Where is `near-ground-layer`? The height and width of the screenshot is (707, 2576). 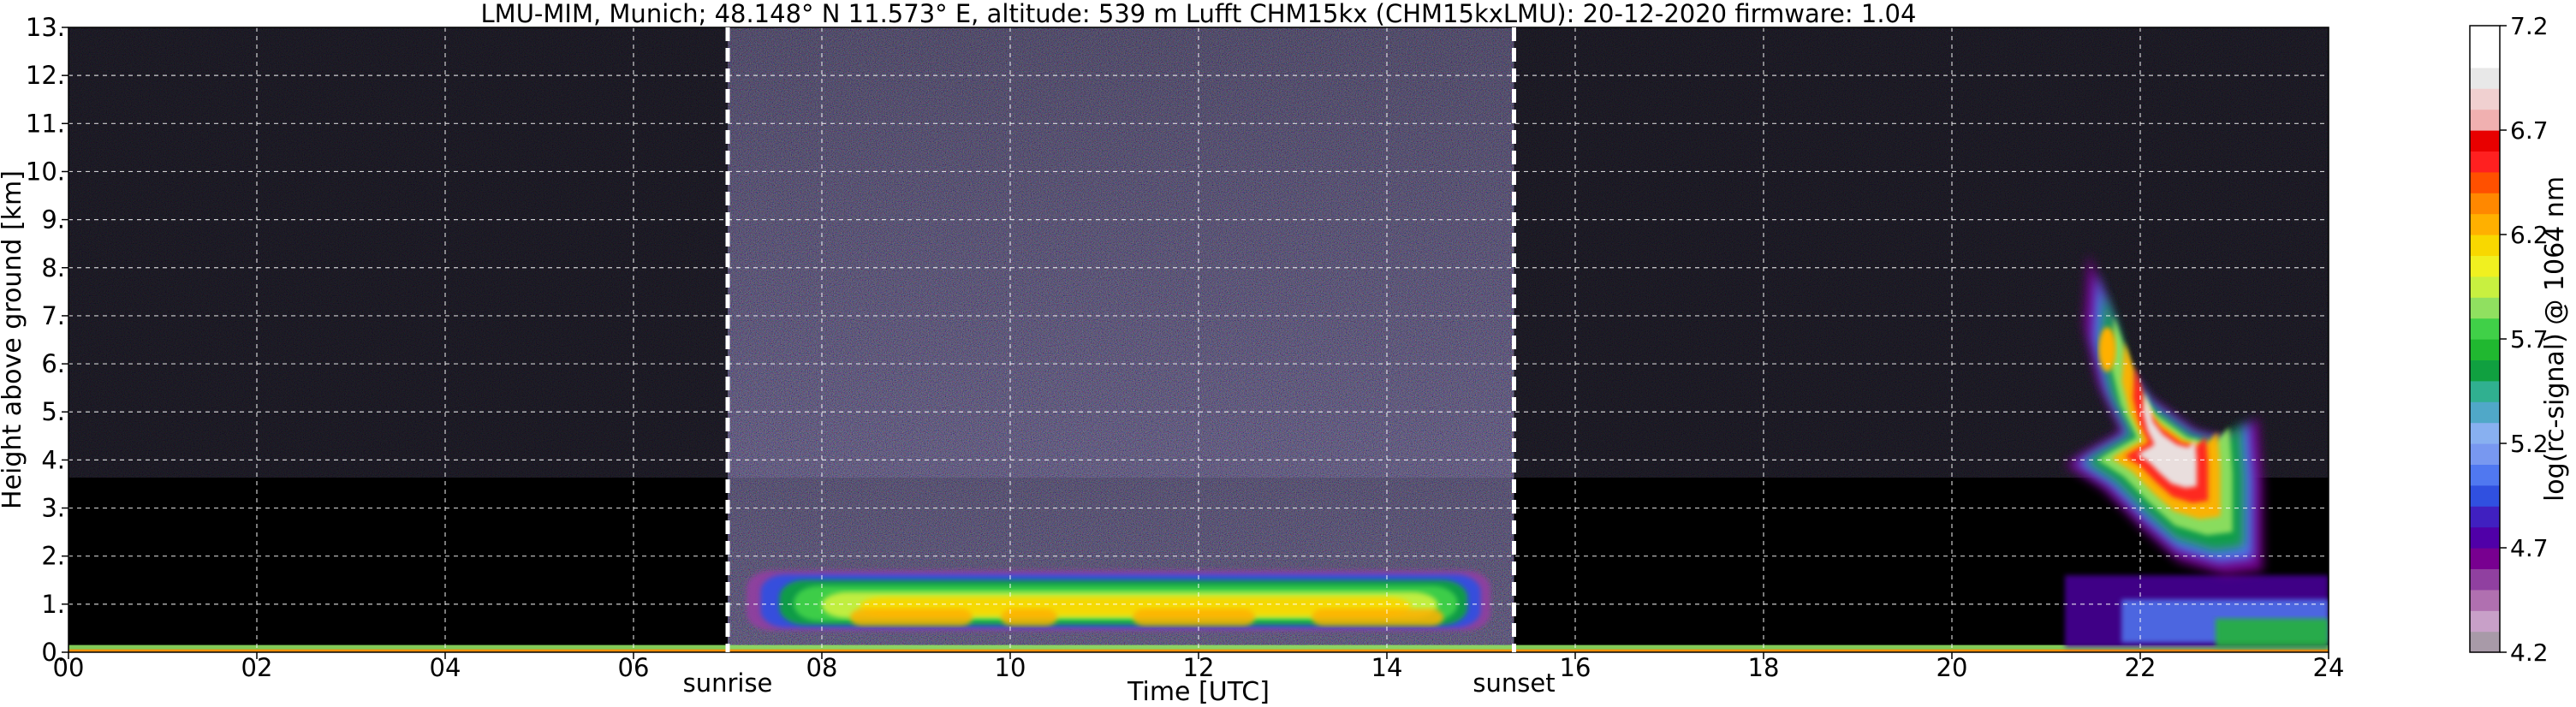
near-ground-layer is located at coordinates (1198, 648).